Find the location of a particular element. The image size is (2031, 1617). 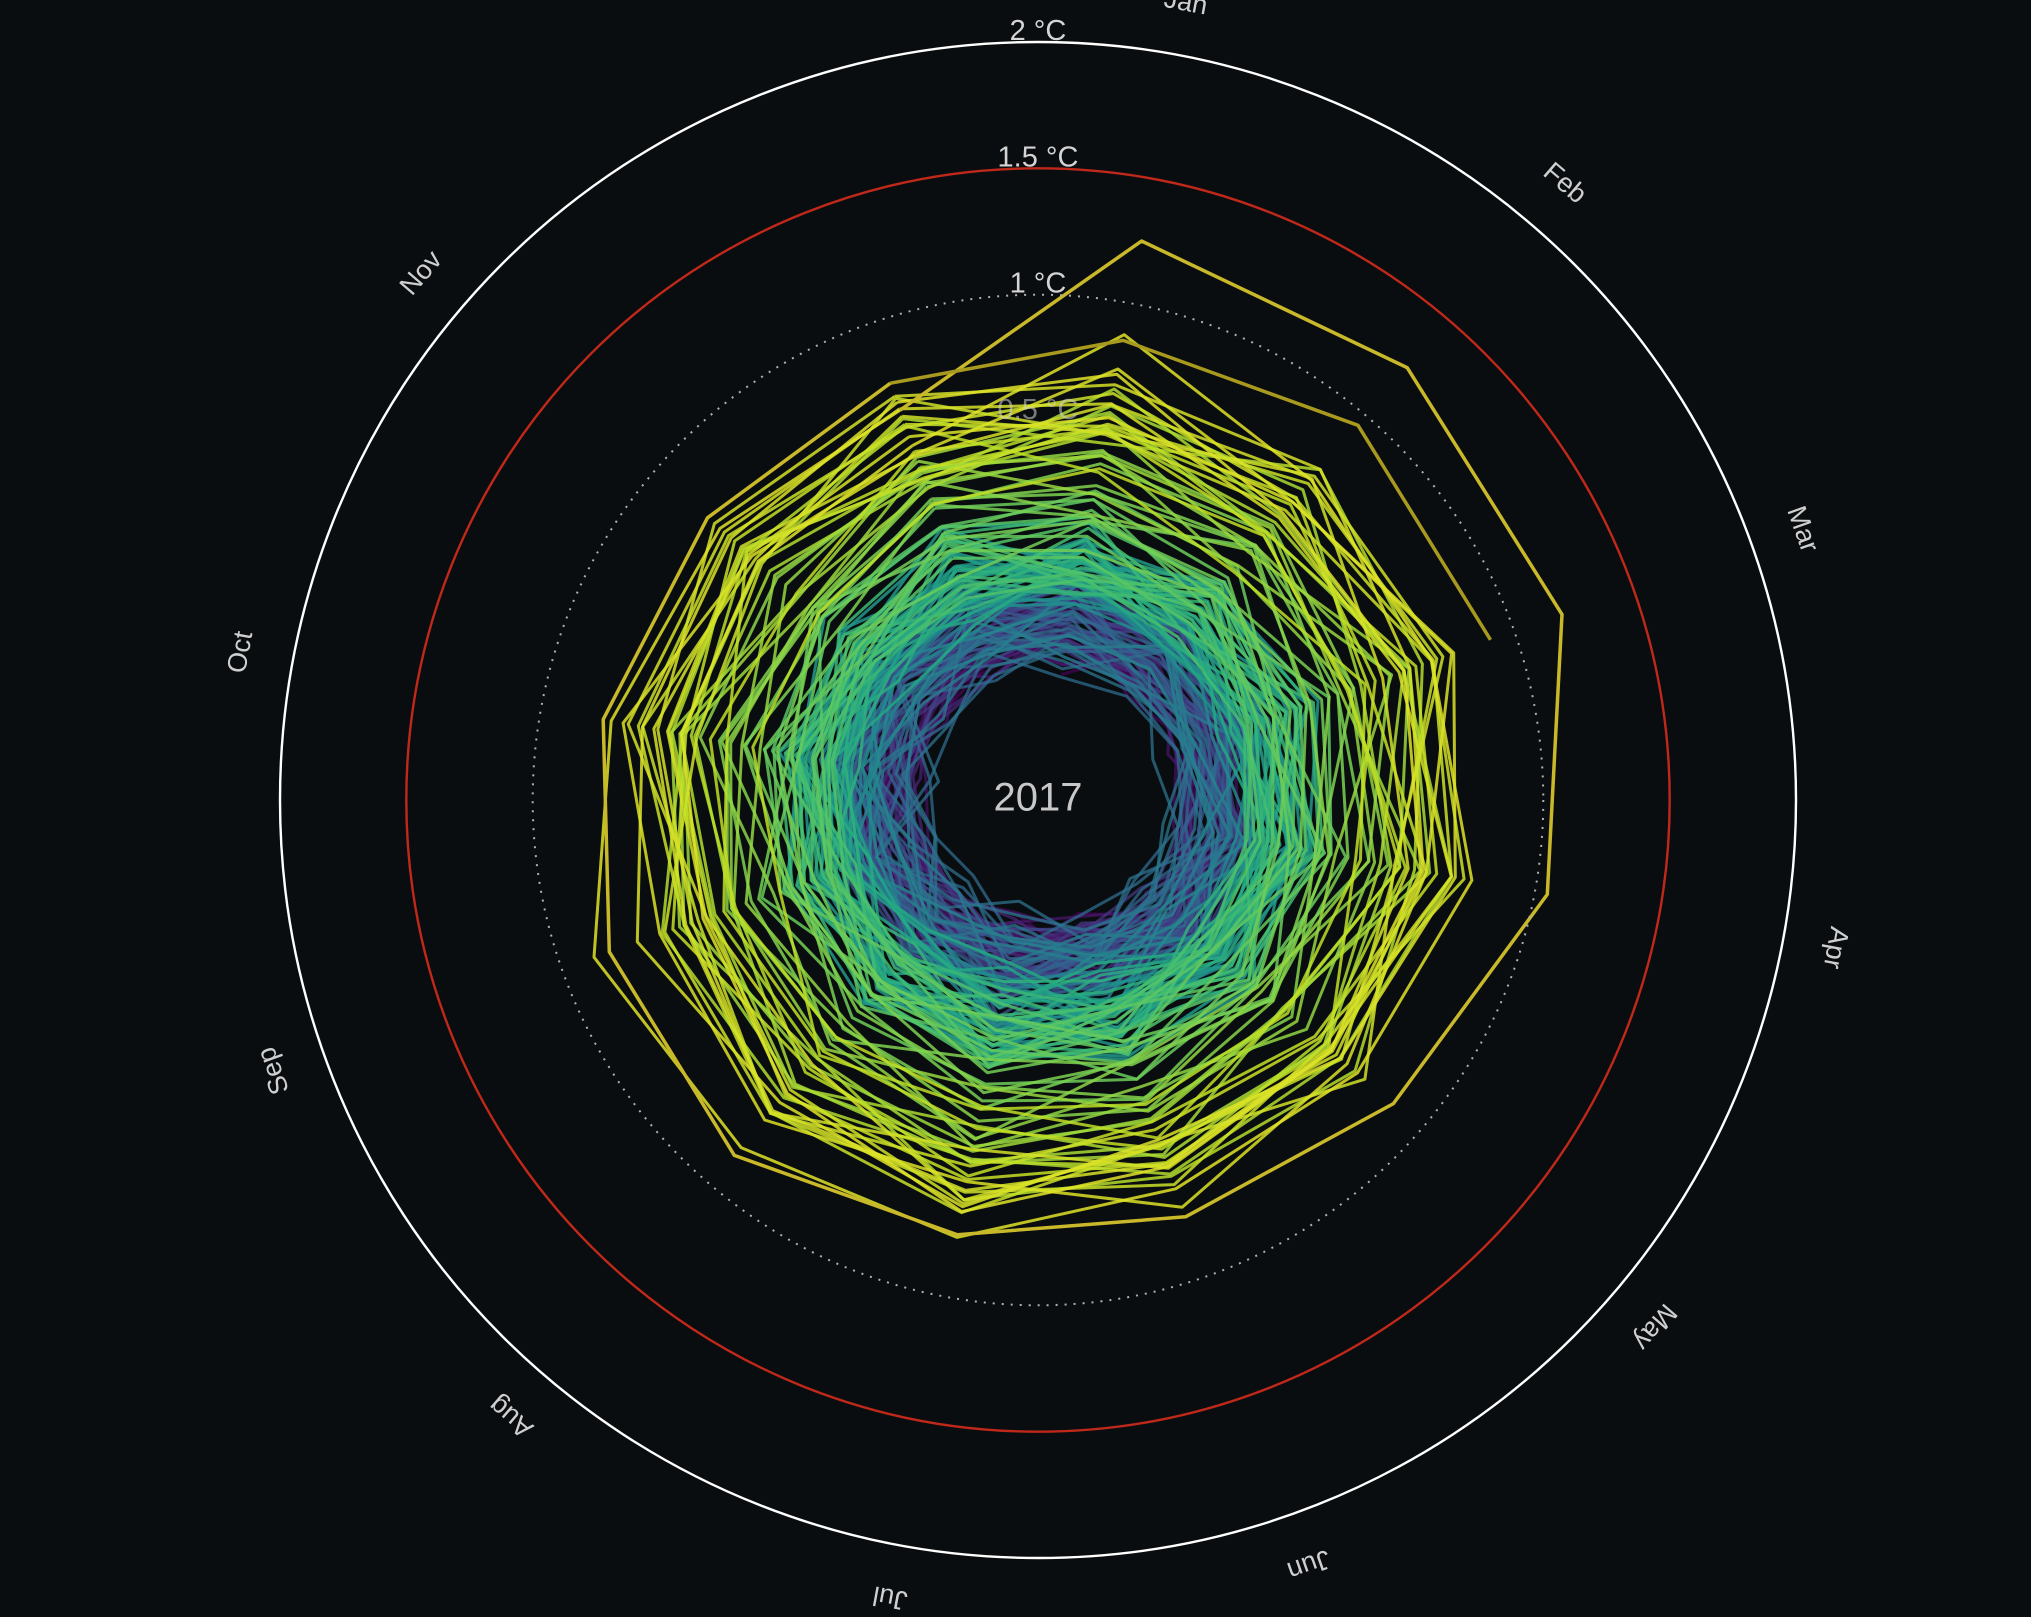

month-label-nov: Nov is located at coordinates (421, 272).